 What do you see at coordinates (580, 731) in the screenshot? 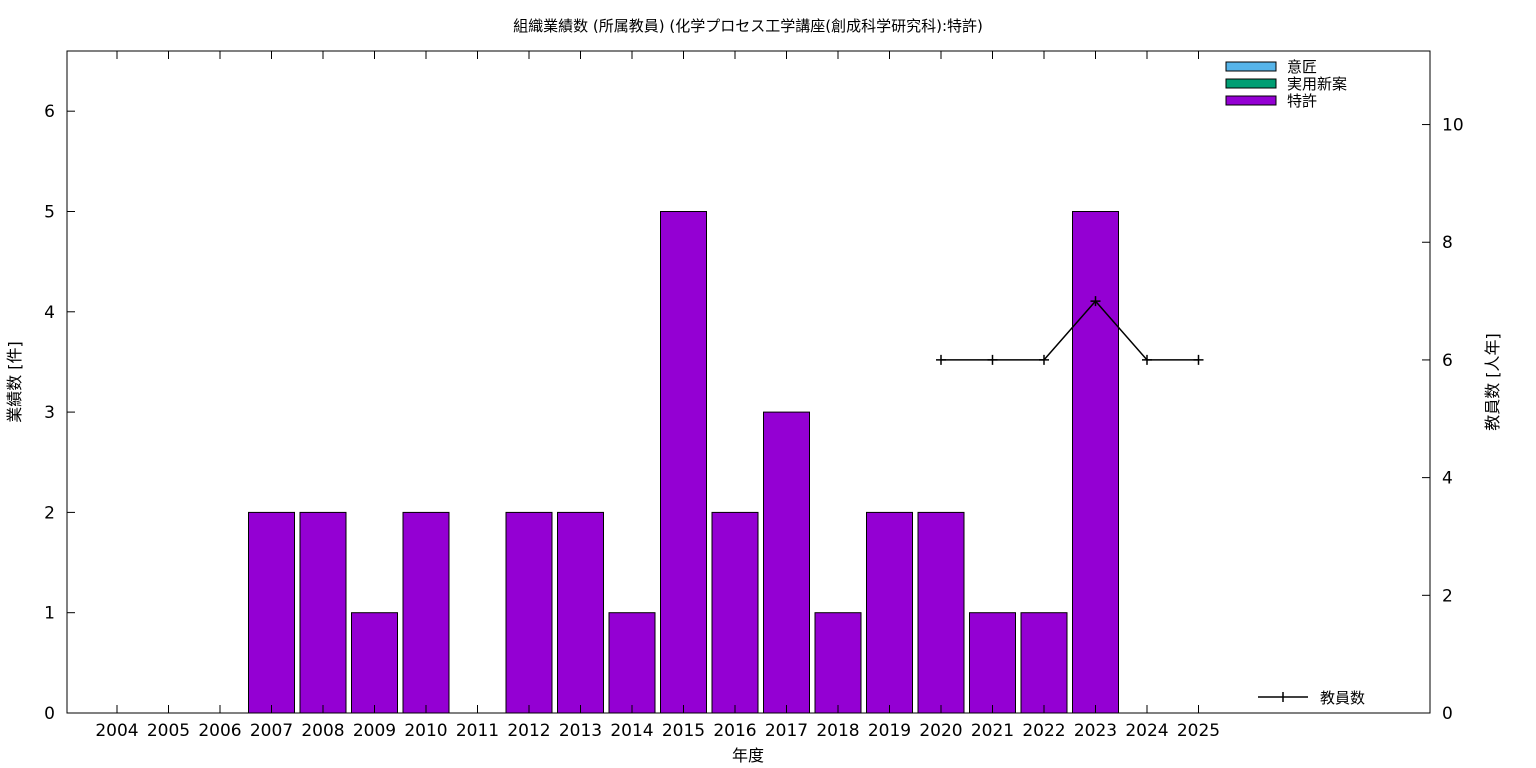
I see `x-tick-label-2013: 2013` at bounding box center [580, 731].